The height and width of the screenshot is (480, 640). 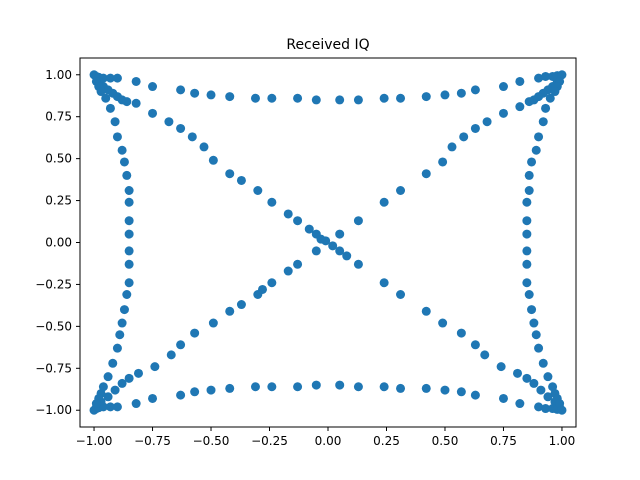 I want to click on x-tick-label: 0.75, so click(x=503, y=441).